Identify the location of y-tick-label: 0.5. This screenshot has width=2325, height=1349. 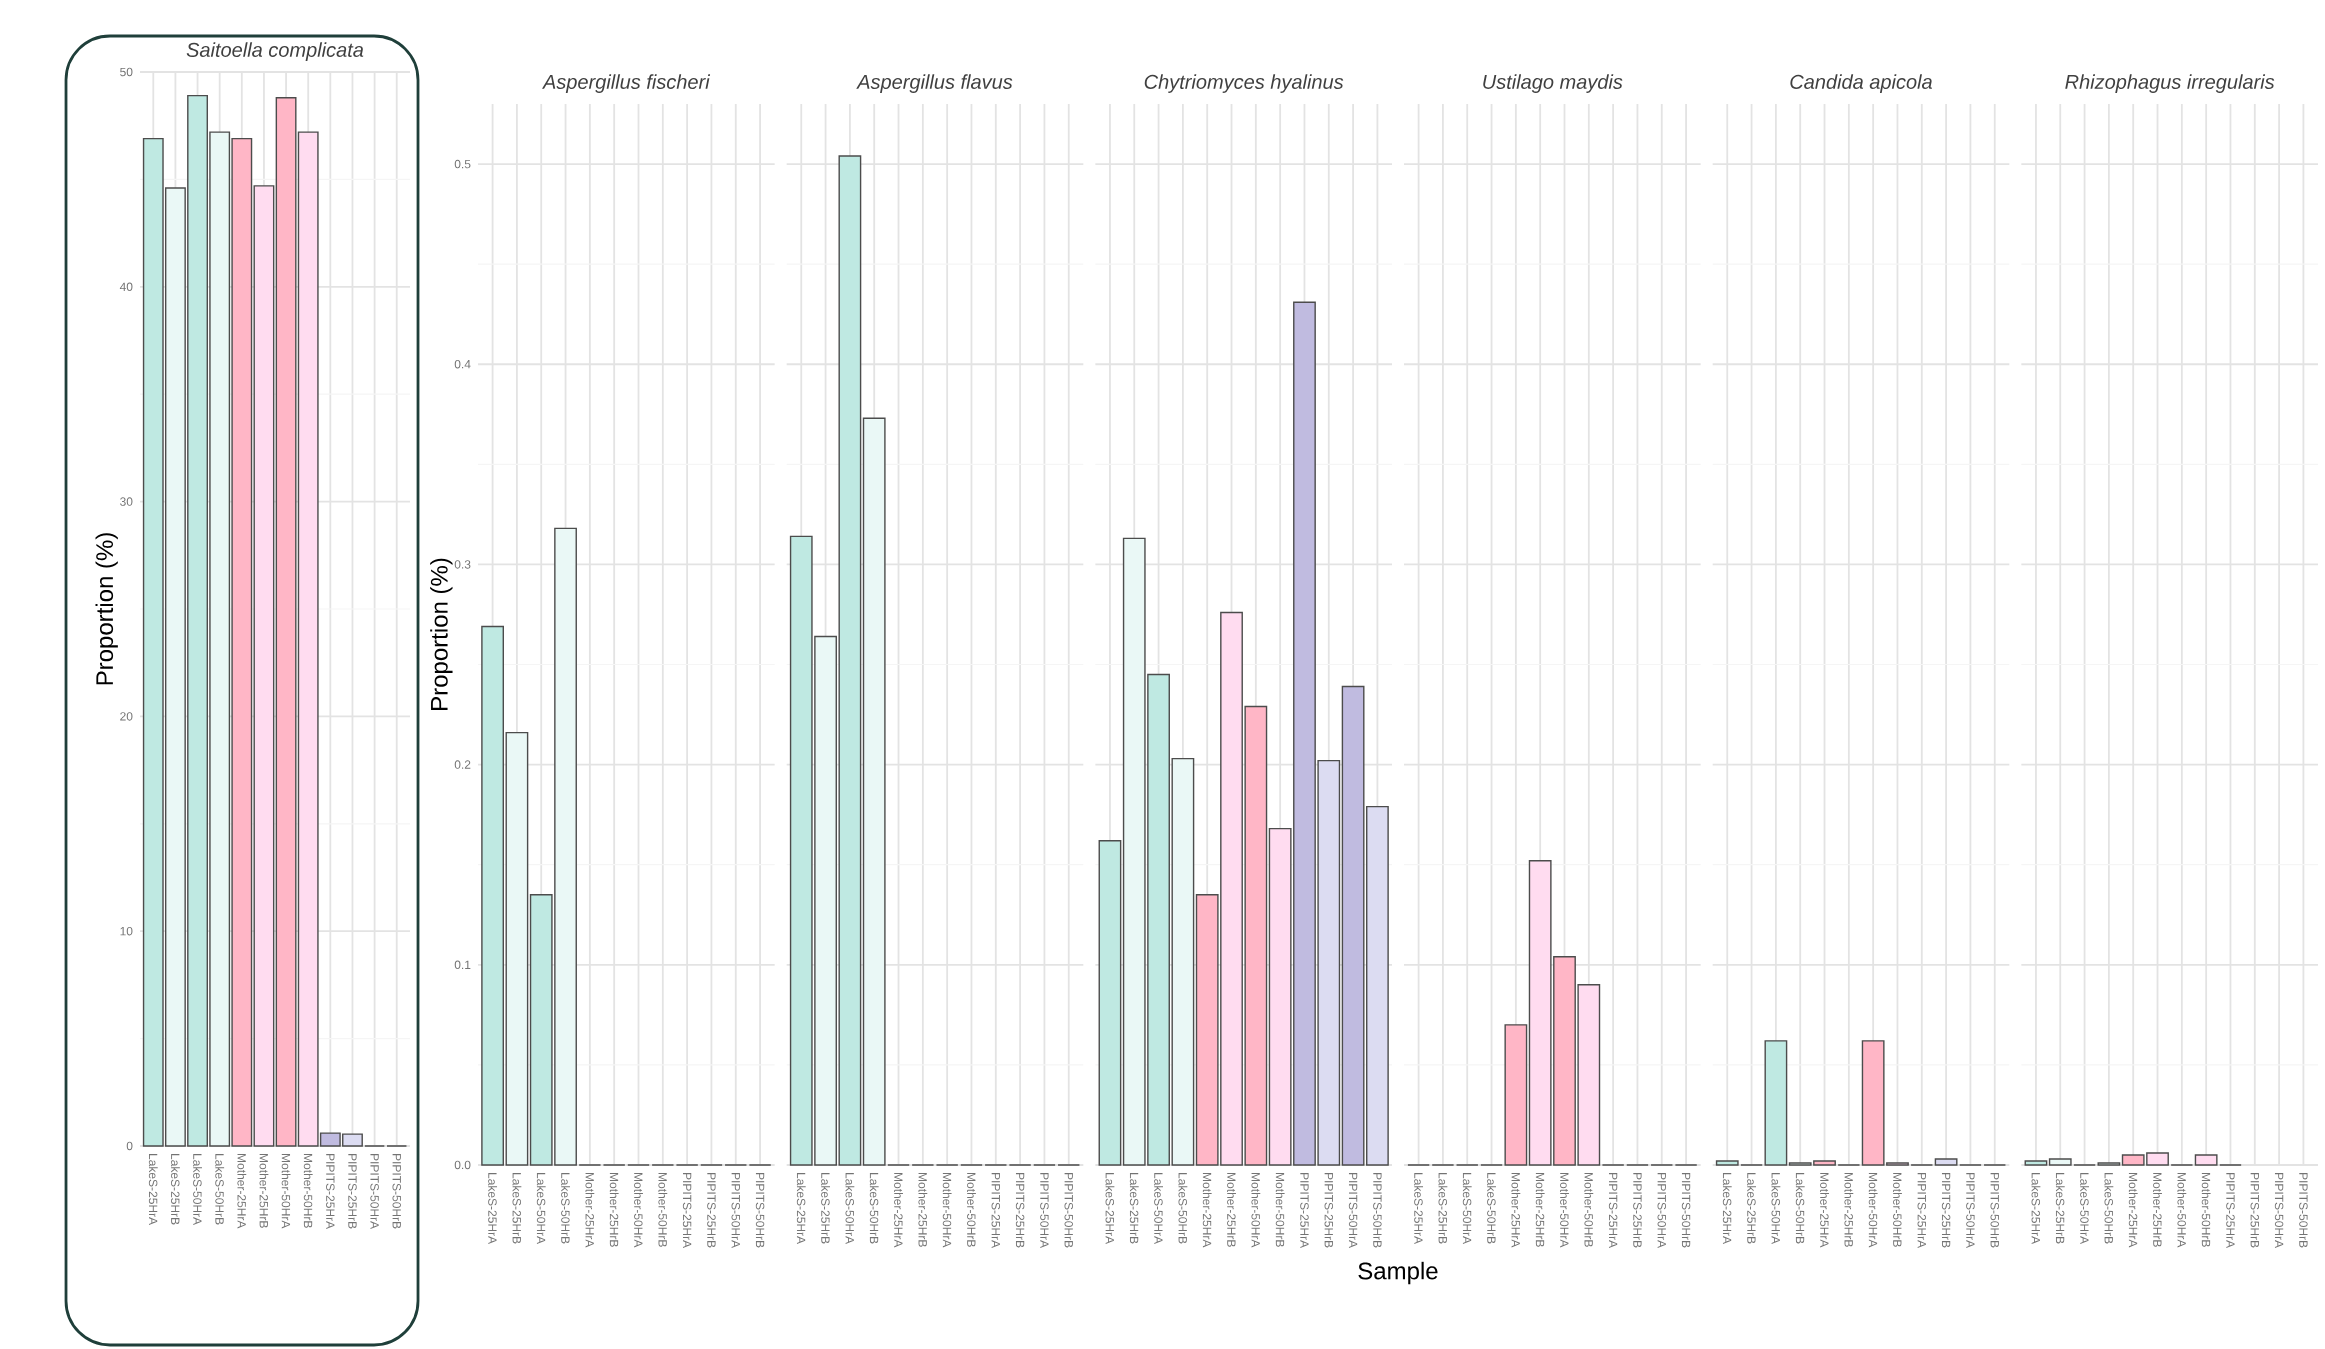
(462, 164).